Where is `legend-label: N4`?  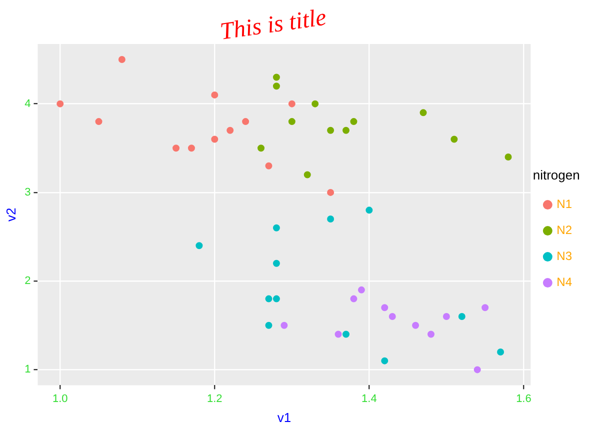 legend-label: N4 is located at coordinates (564, 282).